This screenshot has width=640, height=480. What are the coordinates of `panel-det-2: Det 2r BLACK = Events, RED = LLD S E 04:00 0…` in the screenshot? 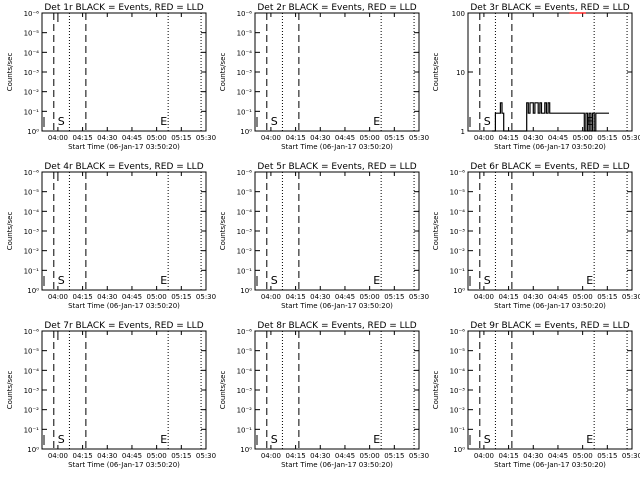 It's located at (324, 77).